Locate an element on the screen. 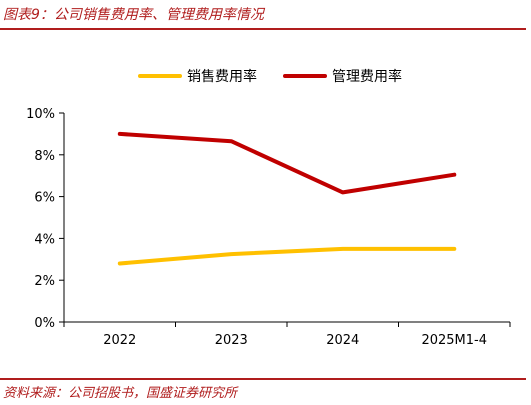  y-axis: 0% 2% 4% 6% 8% 10% is located at coordinates (45, 219).